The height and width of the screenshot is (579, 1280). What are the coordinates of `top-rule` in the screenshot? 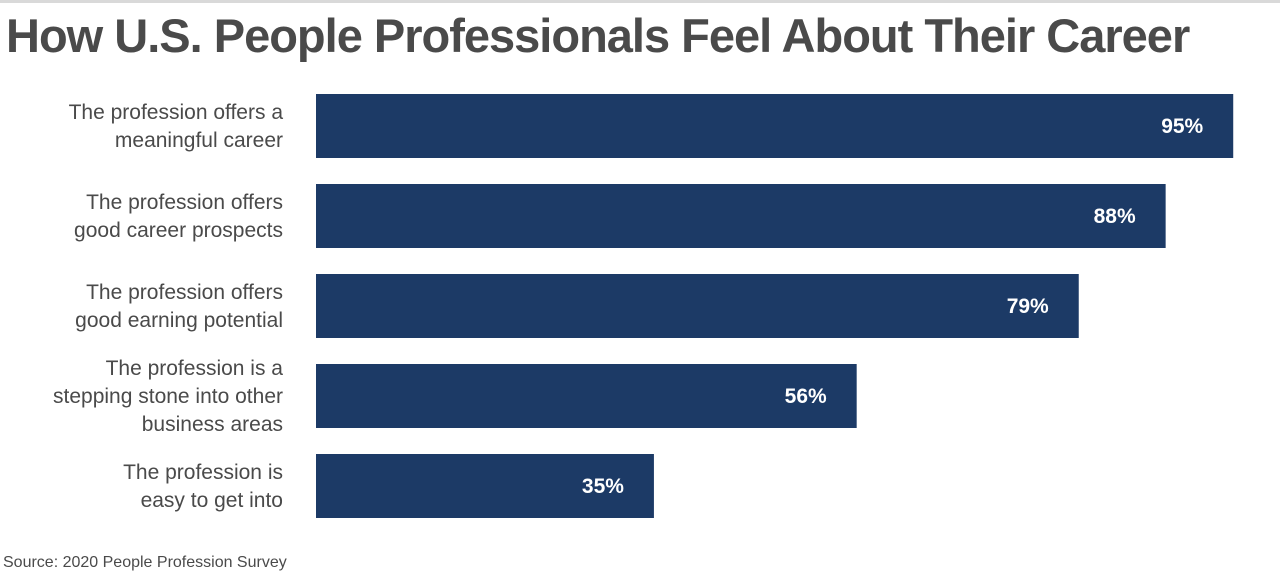 It's located at (640, 1).